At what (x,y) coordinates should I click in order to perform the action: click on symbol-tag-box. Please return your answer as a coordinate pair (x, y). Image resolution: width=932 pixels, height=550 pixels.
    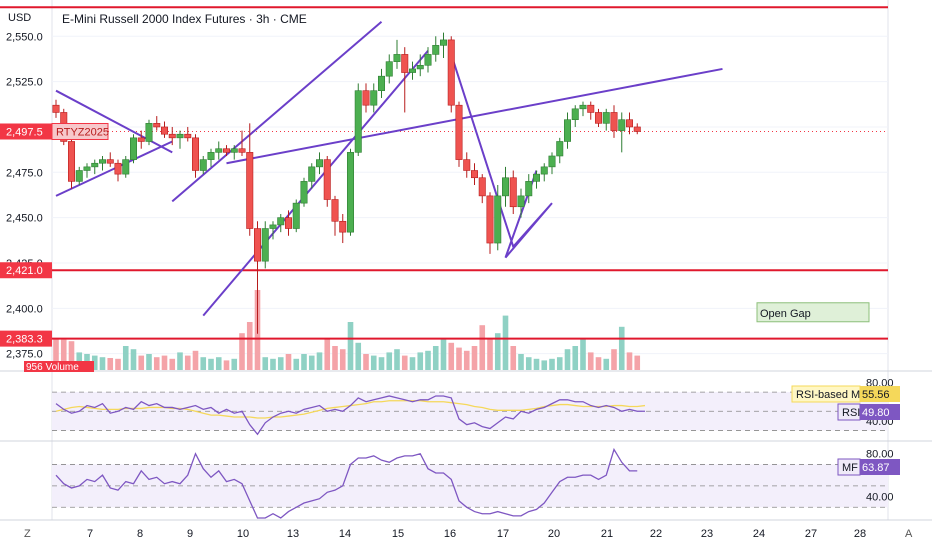
    Looking at the image, I should click on (80, 131).